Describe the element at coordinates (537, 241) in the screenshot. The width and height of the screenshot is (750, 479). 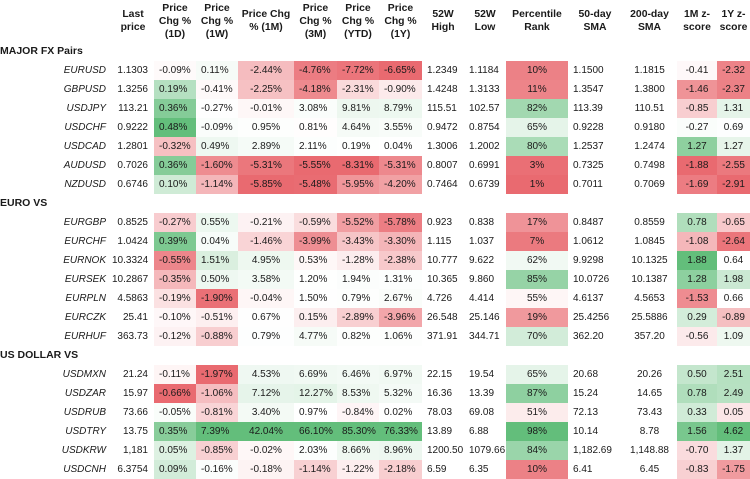
I see `cell-pct: 7%` at that location.